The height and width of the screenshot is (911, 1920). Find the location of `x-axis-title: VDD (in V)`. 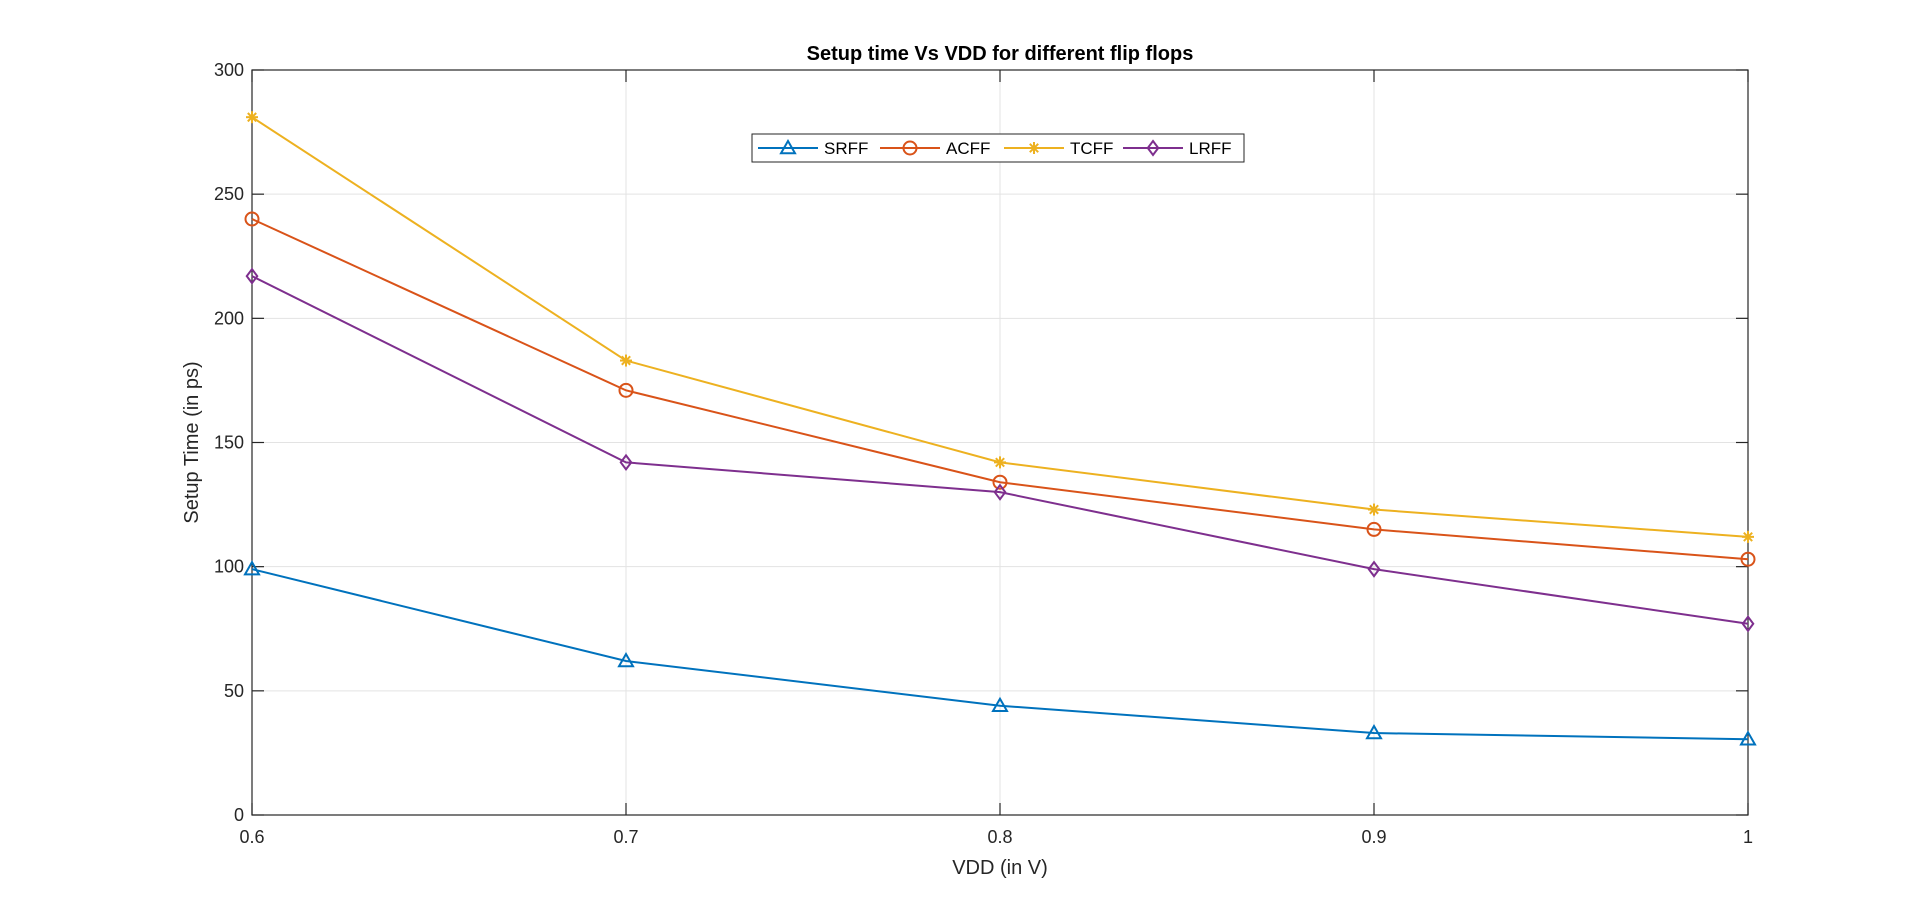

x-axis-title: VDD (in V) is located at coordinates (1000, 868).